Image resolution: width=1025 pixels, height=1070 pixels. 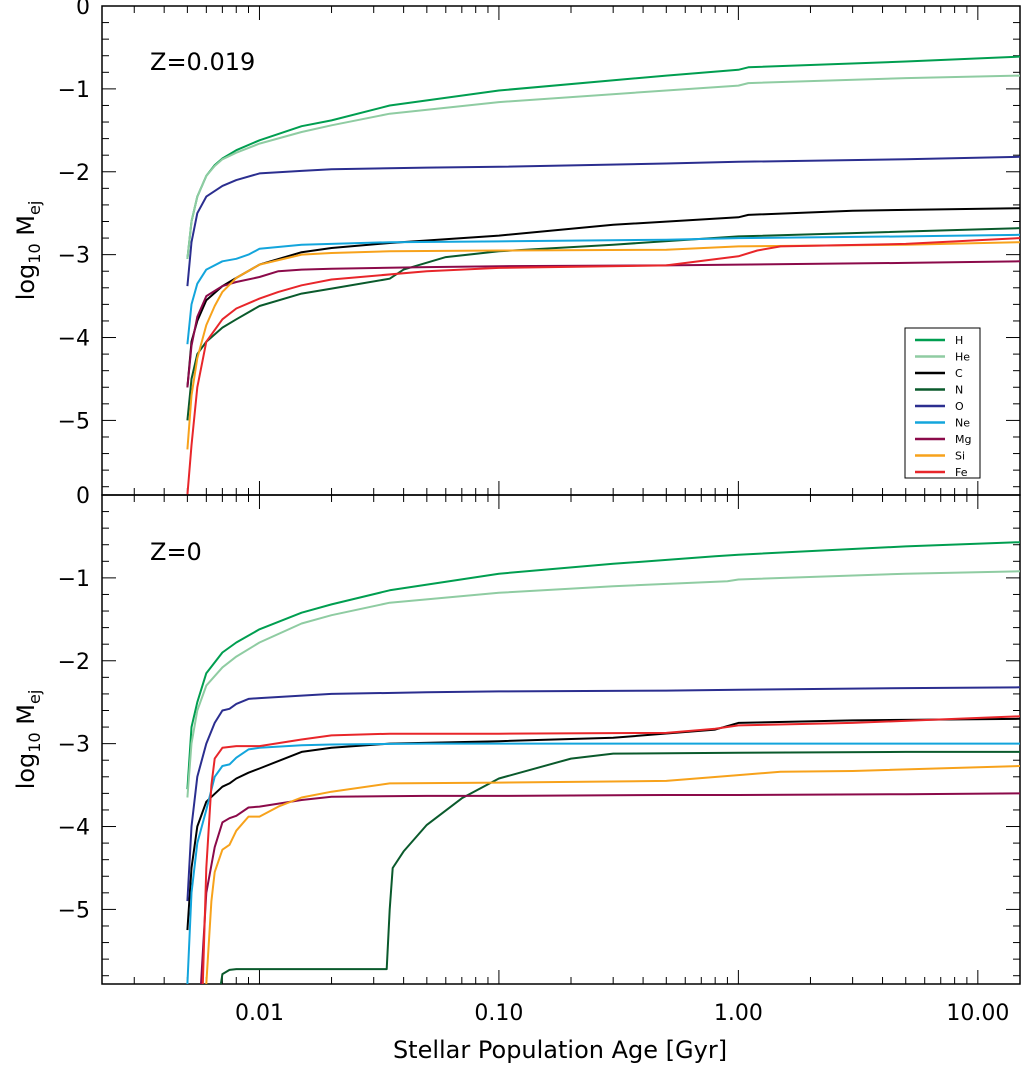 What do you see at coordinates (963, 439) in the screenshot?
I see `legend-label-mg: Mg` at bounding box center [963, 439].